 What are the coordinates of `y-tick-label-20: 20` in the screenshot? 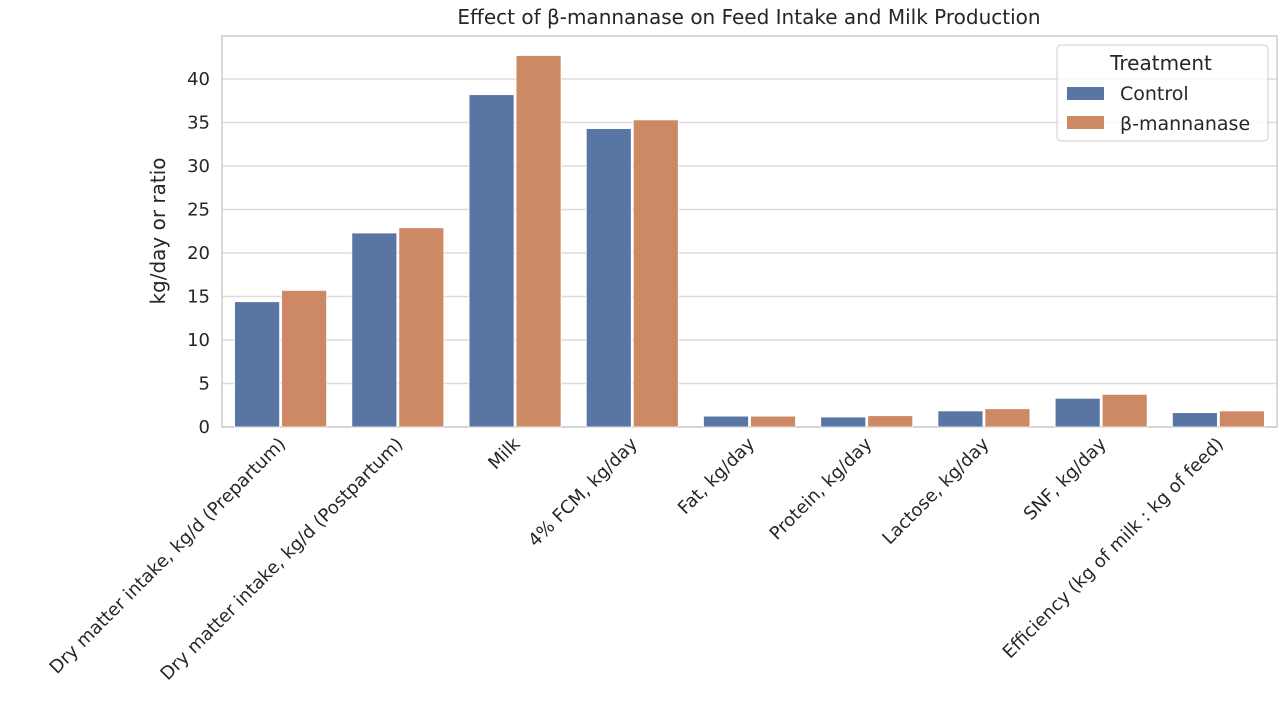 It's located at (198, 253).